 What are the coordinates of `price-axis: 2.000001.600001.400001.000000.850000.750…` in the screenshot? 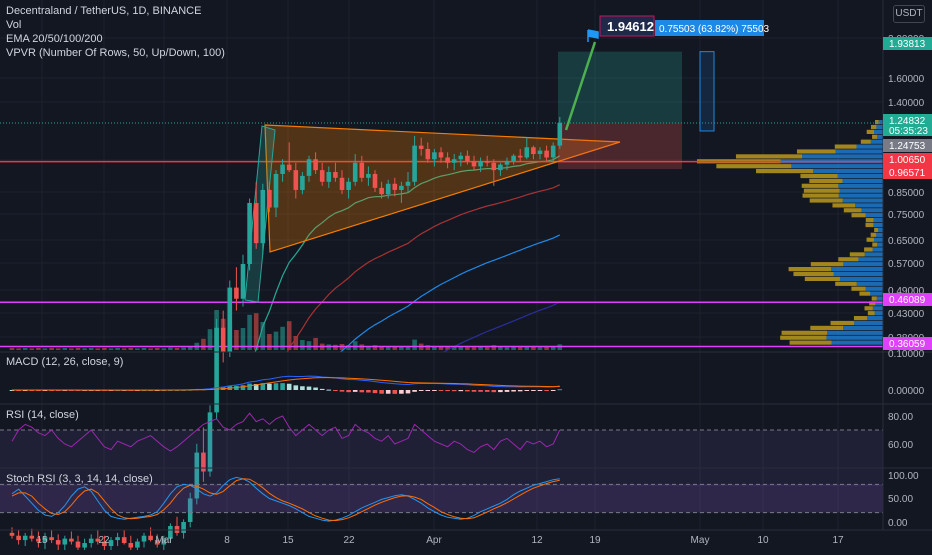 It's located at (906, 281).